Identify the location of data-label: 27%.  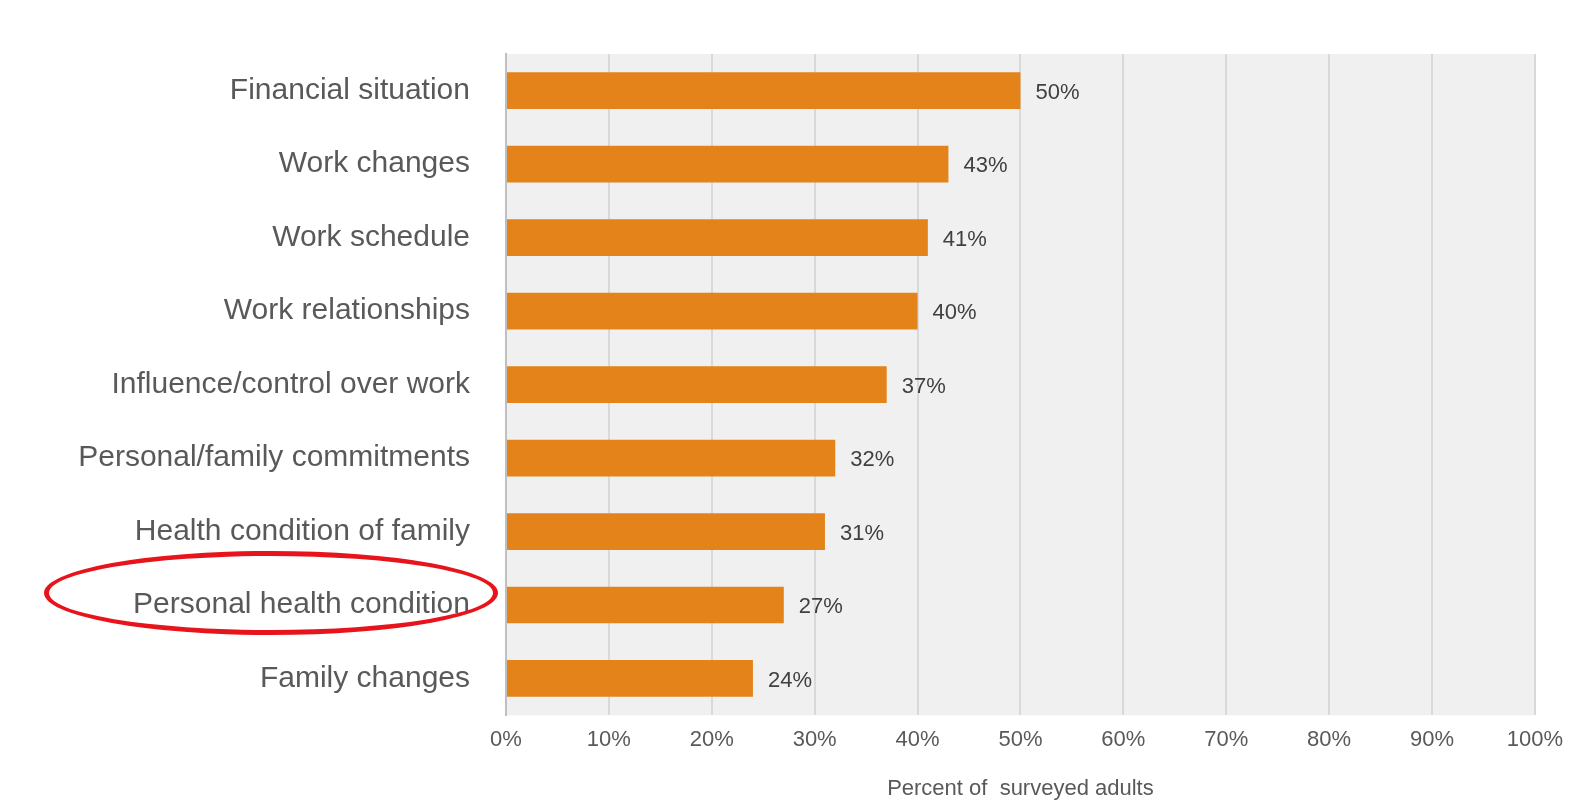
(820, 606).